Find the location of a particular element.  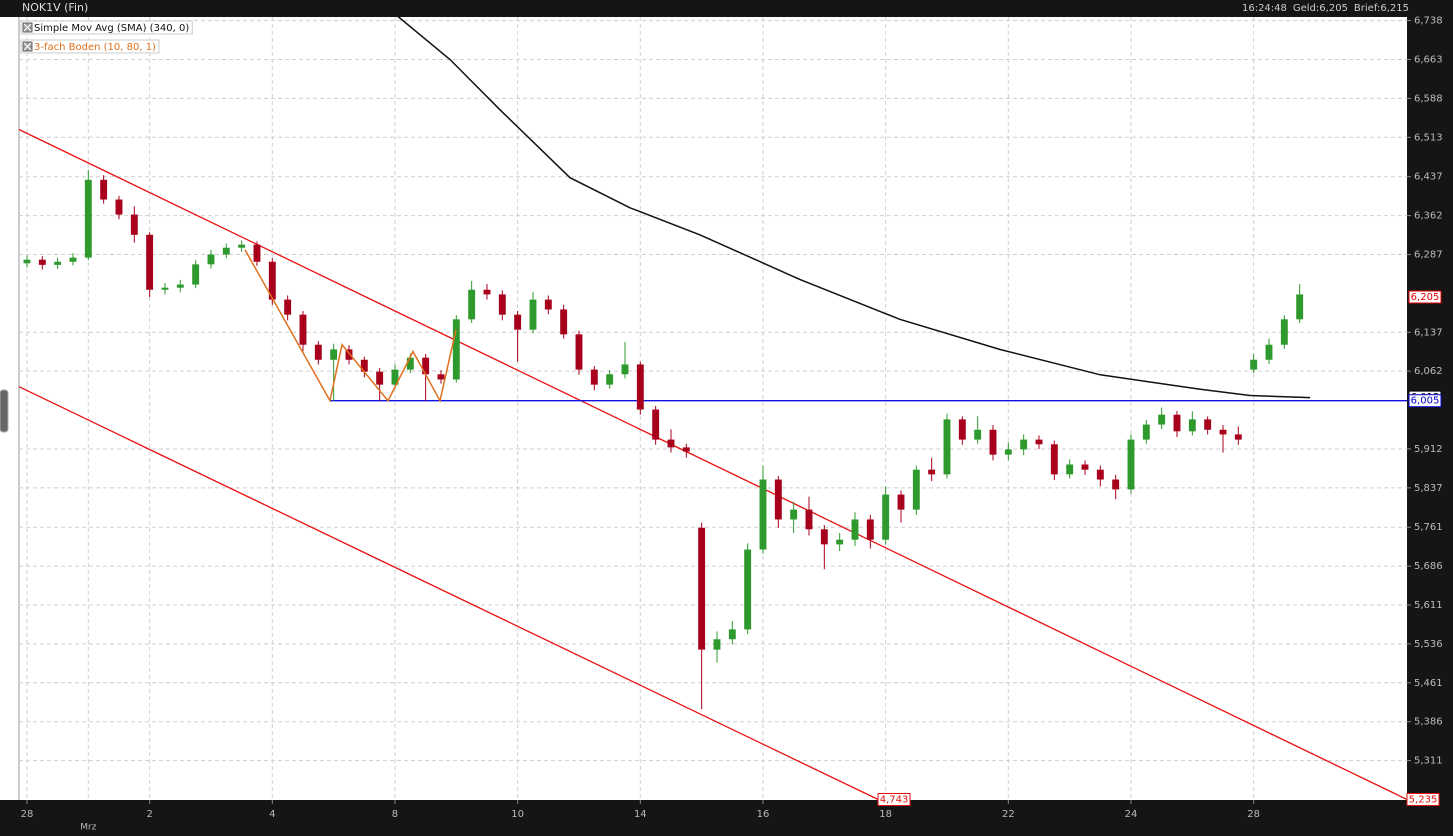

x-tick-label: 10 is located at coordinates (517, 814).